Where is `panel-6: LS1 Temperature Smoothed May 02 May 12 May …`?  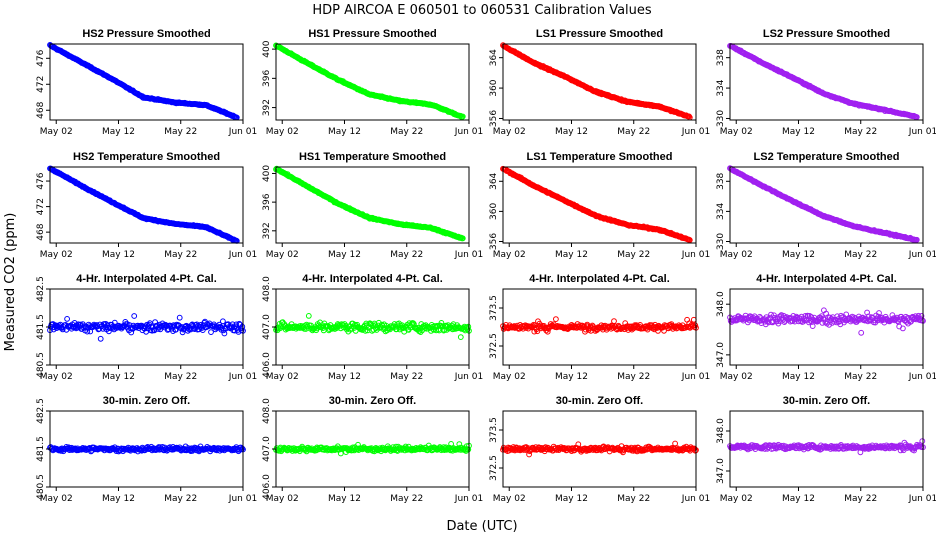 panel-6: LS1 Temperature Smoothed May 02 May 12 May … is located at coordinates (599, 205).